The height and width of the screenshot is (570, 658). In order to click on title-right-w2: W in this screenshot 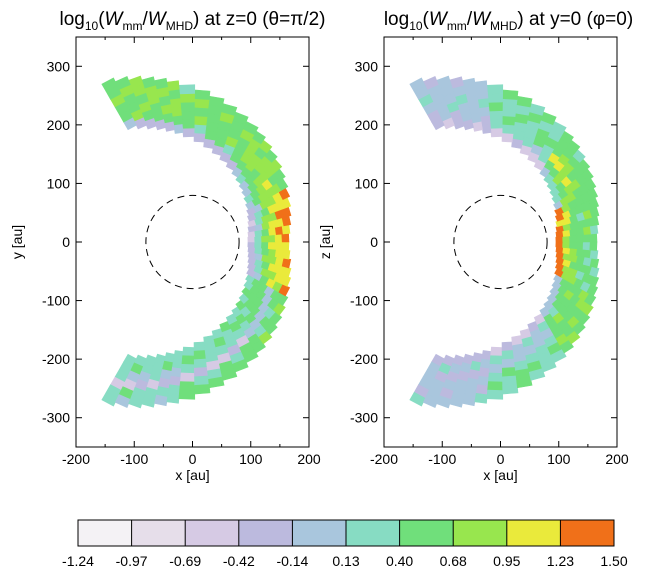, I will do `click(482, 19)`.